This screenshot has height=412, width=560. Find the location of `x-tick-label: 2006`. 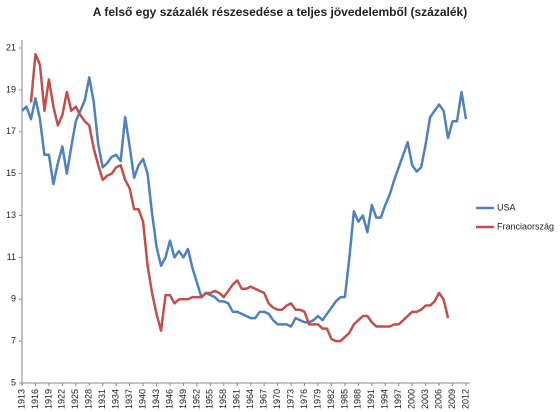

x-tick-label: 2006 is located at coordinates (438, 399).